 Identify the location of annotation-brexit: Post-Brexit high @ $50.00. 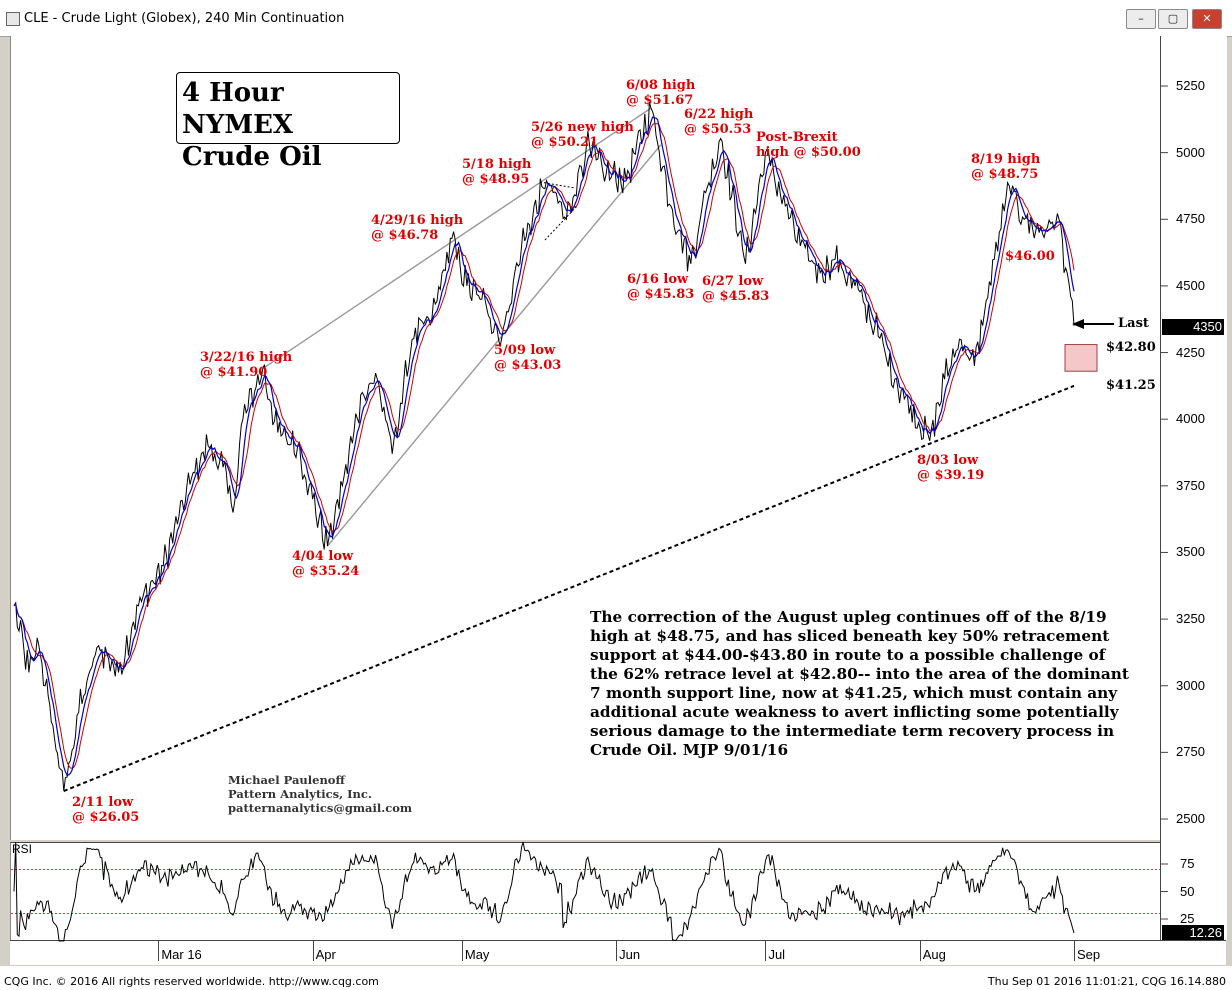
(808, 145).